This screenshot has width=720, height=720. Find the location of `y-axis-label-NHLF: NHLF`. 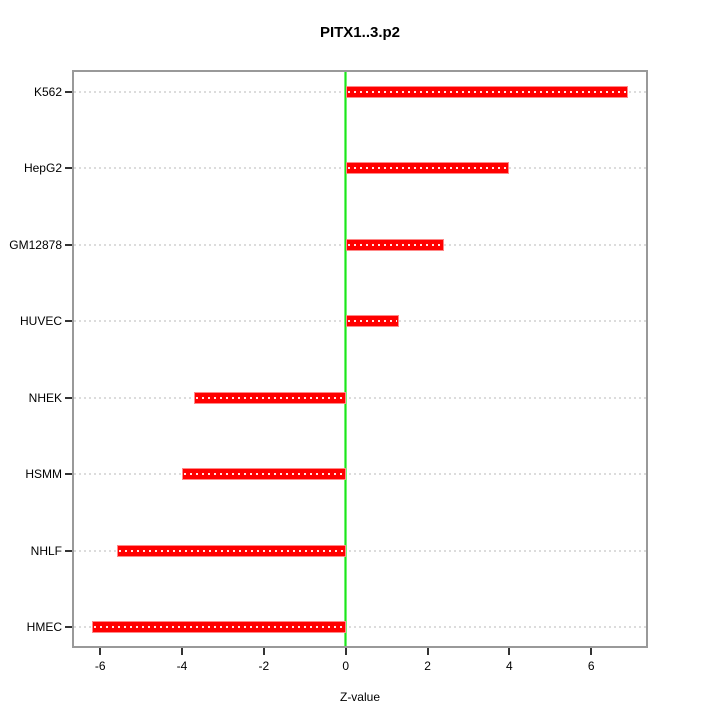

y-axis-label-NHLF: NHLF is located at coordinates (46, 550).